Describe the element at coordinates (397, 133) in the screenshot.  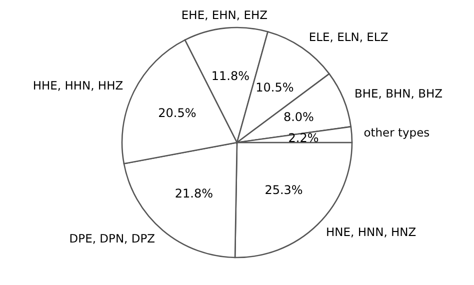
I see `slice-label: other types` at that location.